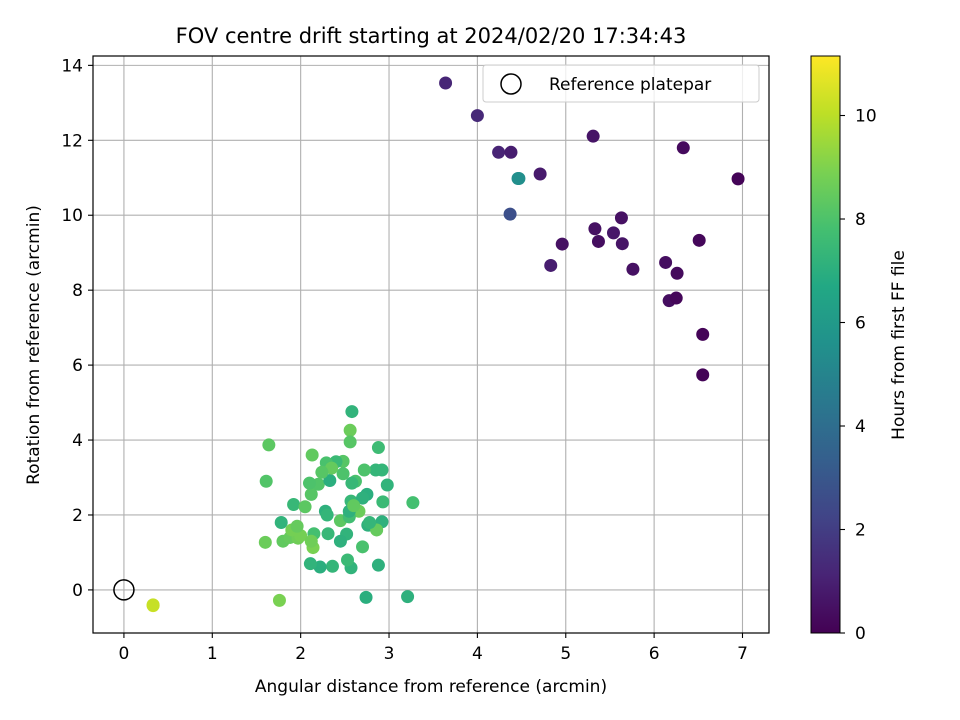  What do you see at coordinates (858, 375) in the screenshot?
I see `colorbar-ticks: 0 2 4 6 8 10` at bounding box center [858, 375].